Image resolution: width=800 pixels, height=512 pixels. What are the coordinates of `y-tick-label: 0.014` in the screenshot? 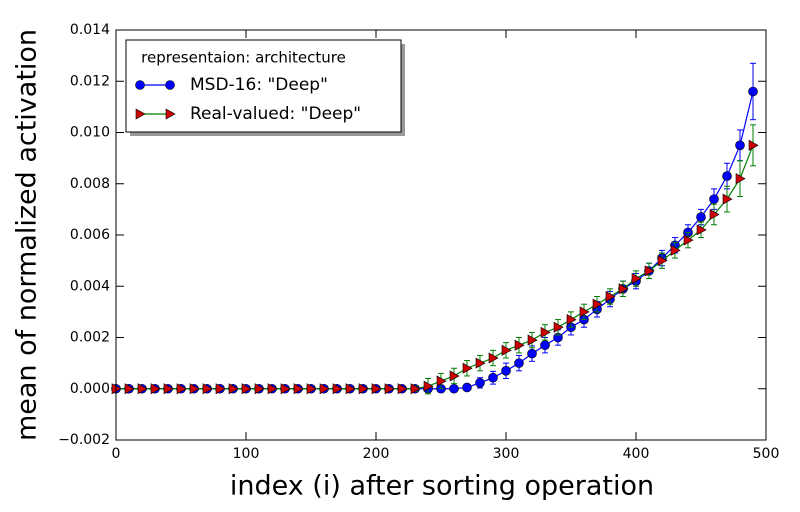 It's located at (90, 30).